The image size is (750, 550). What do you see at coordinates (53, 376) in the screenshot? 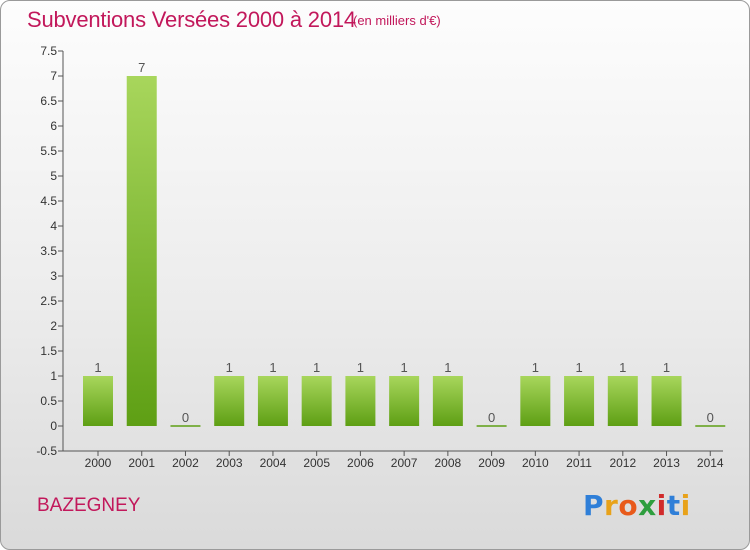
I see `y-tick-label: 1` at bounding box center [53, 376].